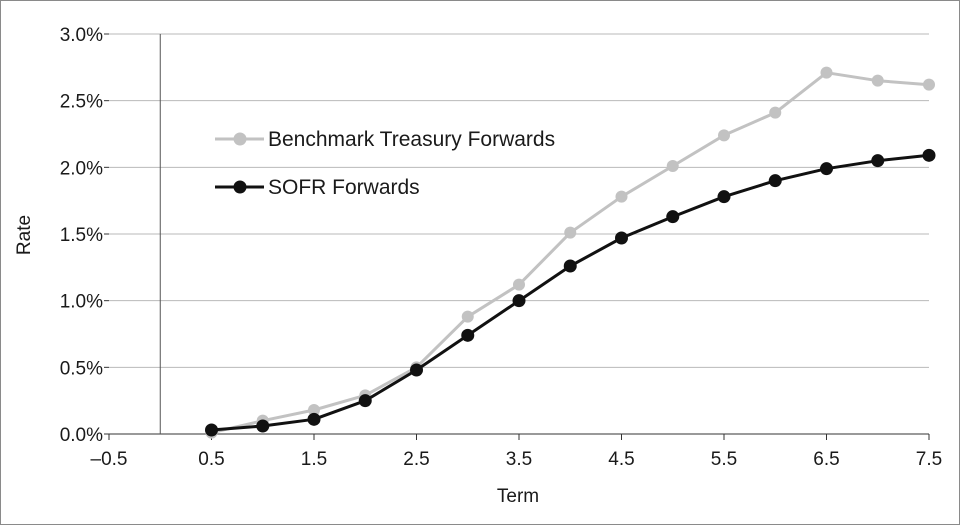 The image size is (960, 525). Describe the element at coordinates (724, 459) in the screenshot. I see `x-tick-label: 5.5` at that location.